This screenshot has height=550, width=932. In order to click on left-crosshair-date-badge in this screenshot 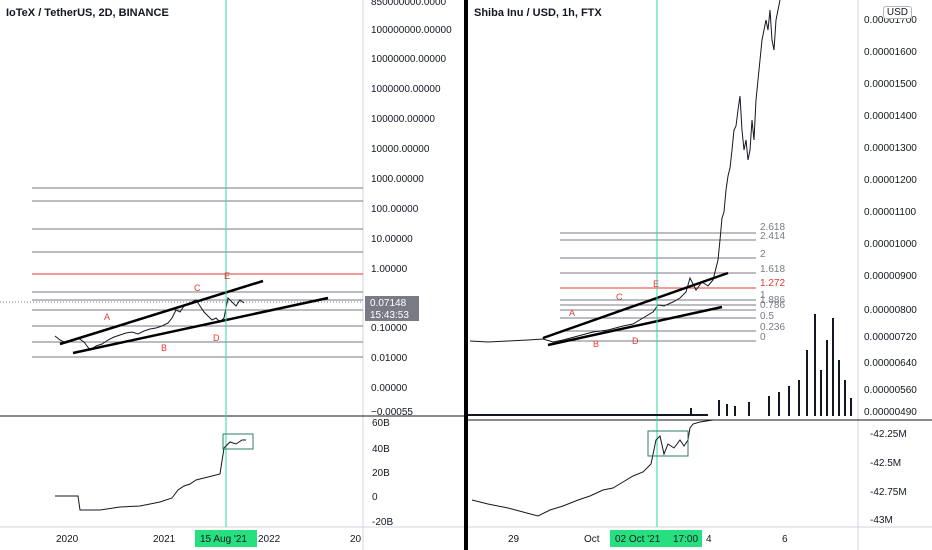, I will do `click(226, 538)`.